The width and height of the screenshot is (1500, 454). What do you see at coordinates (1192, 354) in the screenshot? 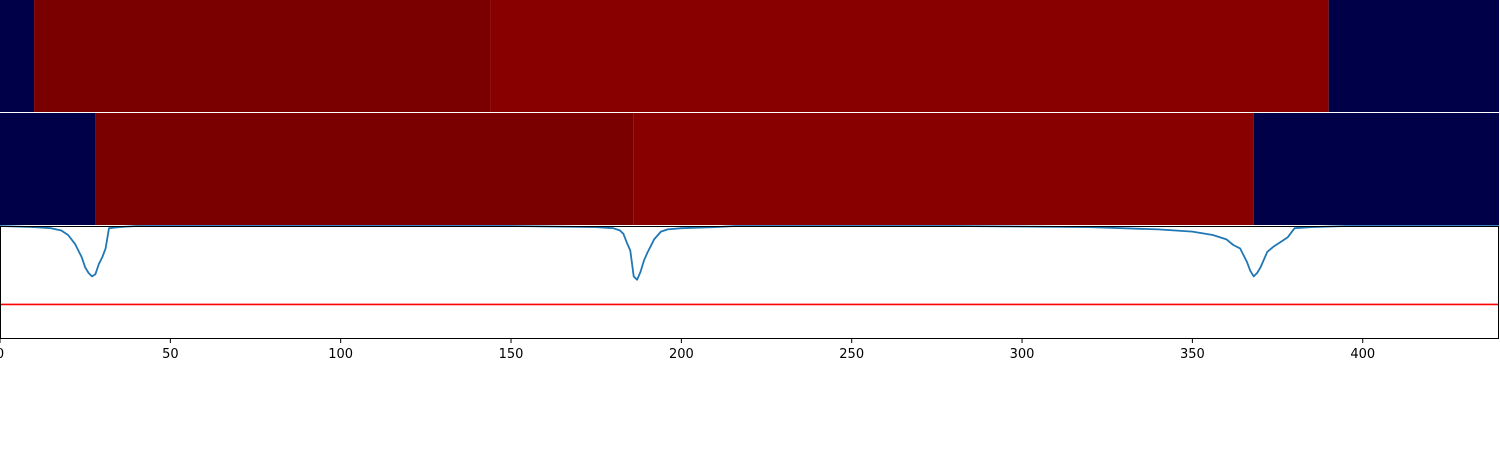
I see `x-tick-label: 350` at bounding box center [1192, 354].